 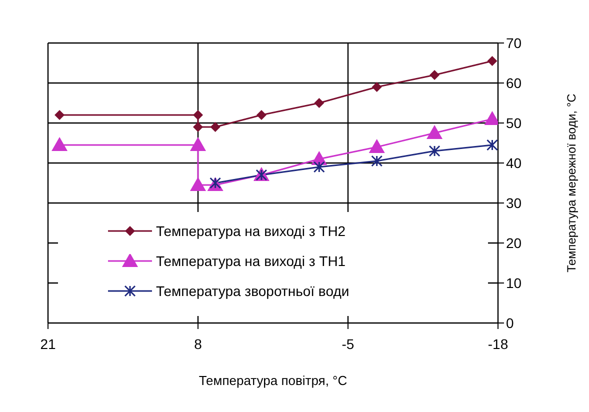 What do you see at coordinates (251, 231) in the screenshot?
I see `legend-label: Температура на виході з ТН2` at bounding box center [251, 231].